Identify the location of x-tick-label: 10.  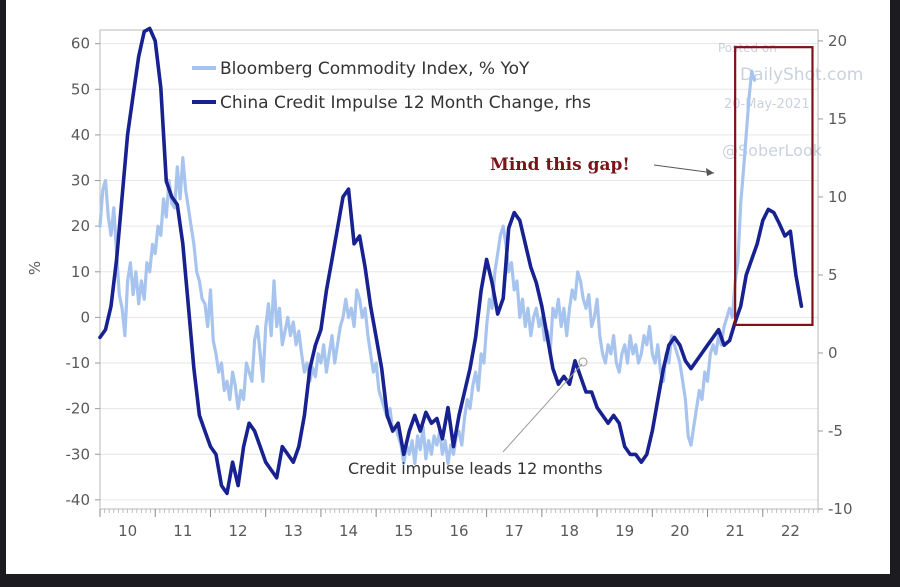
(127, 531).